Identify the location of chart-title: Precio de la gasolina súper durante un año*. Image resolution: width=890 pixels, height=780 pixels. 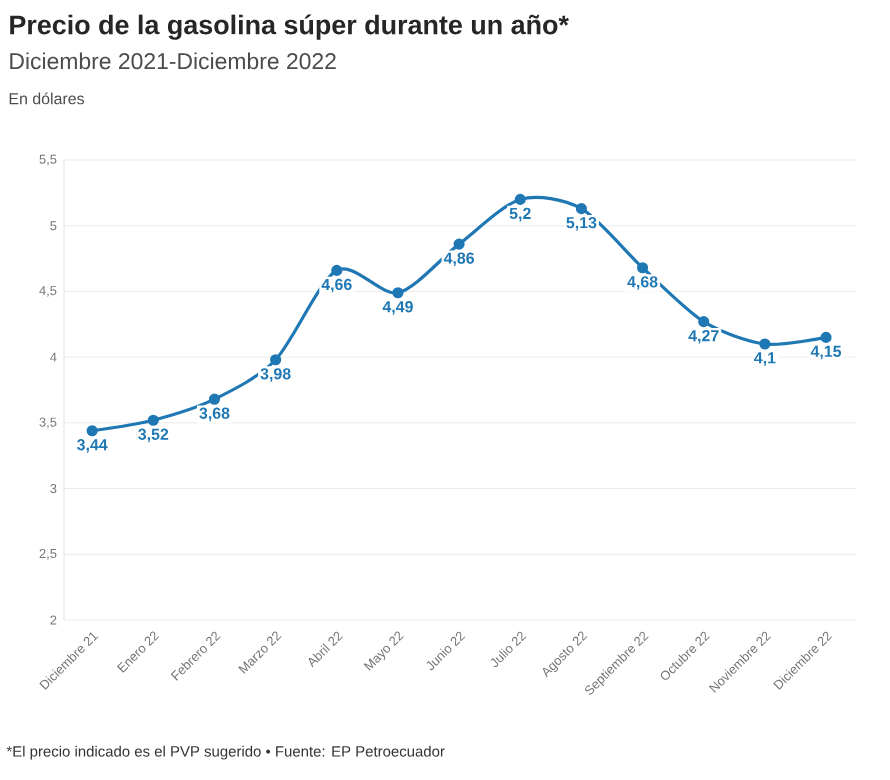
(289, 27).